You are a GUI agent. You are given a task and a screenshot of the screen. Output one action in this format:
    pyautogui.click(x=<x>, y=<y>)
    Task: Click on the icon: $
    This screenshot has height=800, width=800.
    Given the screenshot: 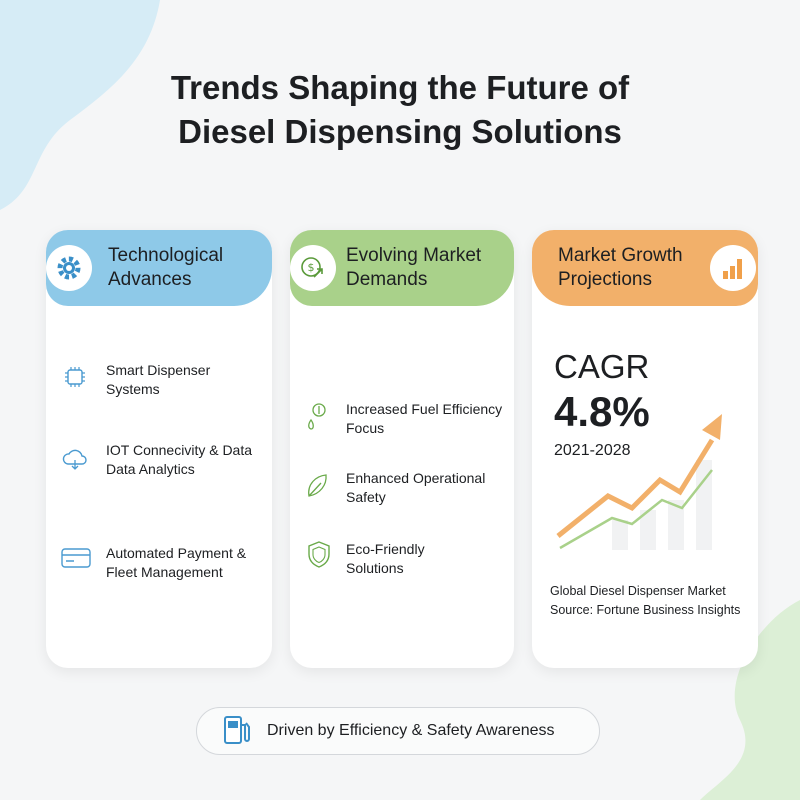 What is the action you would take?
    pyautogui.click(x=313, y=268)
    